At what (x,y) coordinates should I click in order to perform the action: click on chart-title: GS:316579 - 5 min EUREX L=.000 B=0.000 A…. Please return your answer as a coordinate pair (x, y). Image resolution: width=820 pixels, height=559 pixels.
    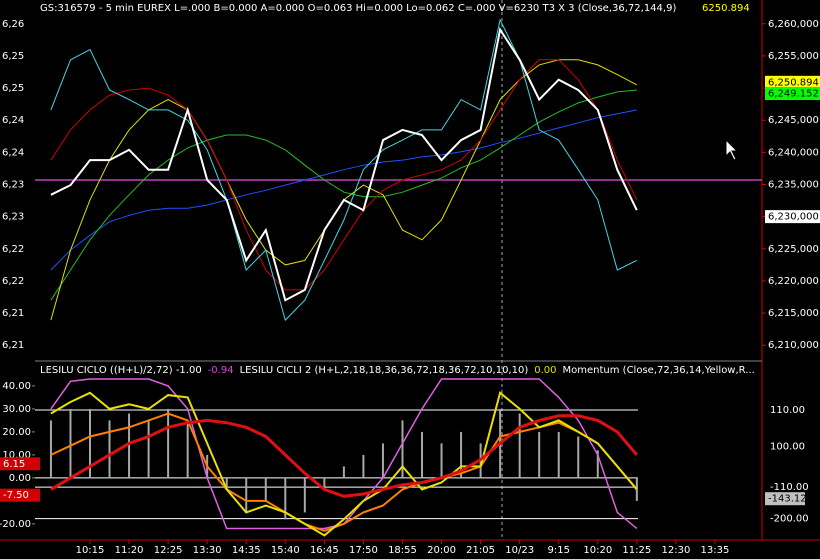
    Looking at the image, I should click on (358, 8).